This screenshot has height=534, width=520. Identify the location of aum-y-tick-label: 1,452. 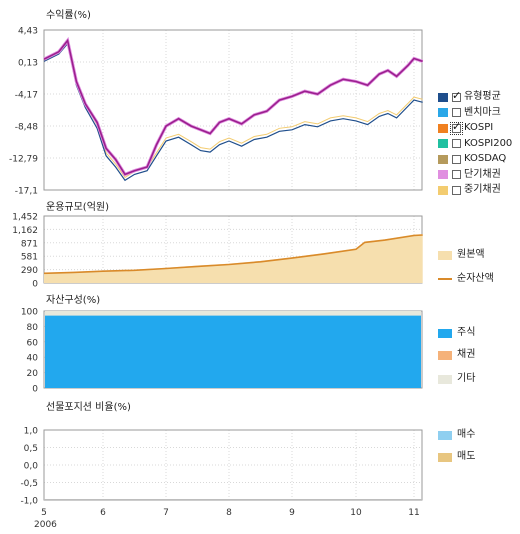
(25, 218).